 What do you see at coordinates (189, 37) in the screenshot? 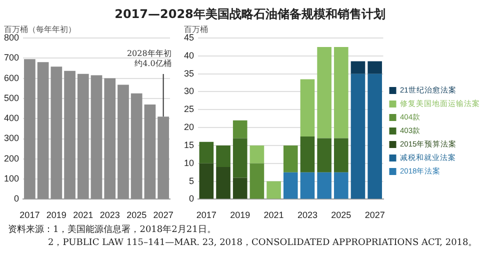
I see `y-tick-label: 45` at bounding box center [189, 37].